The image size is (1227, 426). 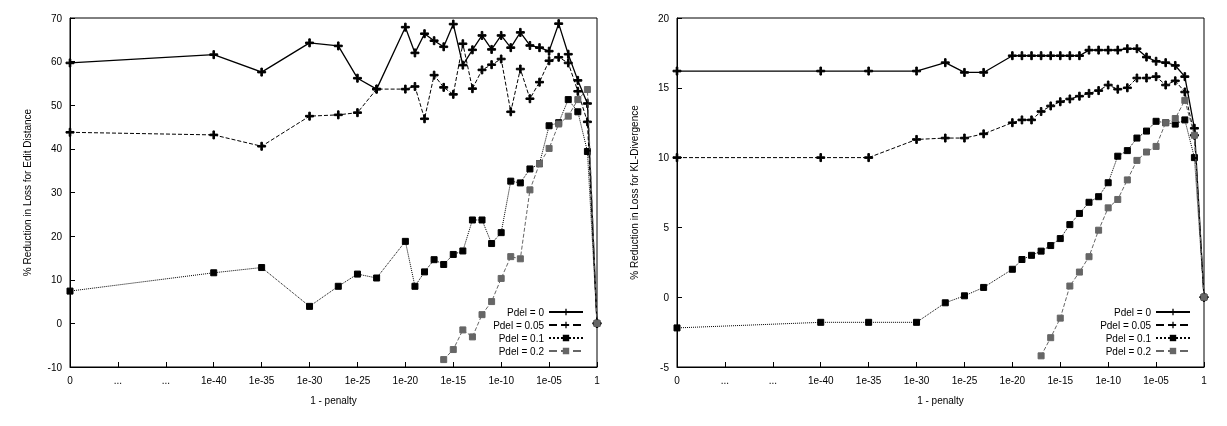 What do you see at coordinates (663, 88) in the screenshot?
I see `y-tick-label: 15` at bounding box center [663, 88].